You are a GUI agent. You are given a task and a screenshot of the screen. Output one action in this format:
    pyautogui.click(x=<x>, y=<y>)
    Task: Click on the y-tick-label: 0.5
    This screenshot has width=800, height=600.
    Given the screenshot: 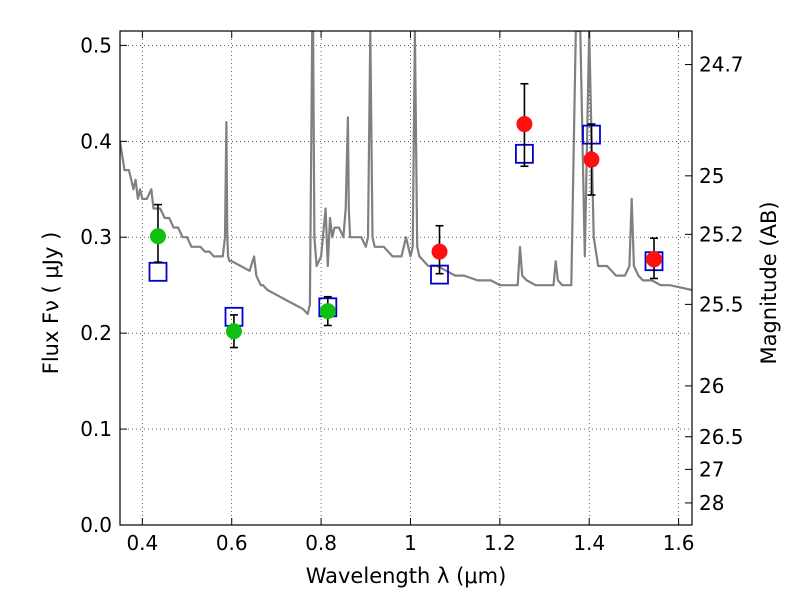 What is the action you would take?
    pyautogui.click(x=96, y=45)
    